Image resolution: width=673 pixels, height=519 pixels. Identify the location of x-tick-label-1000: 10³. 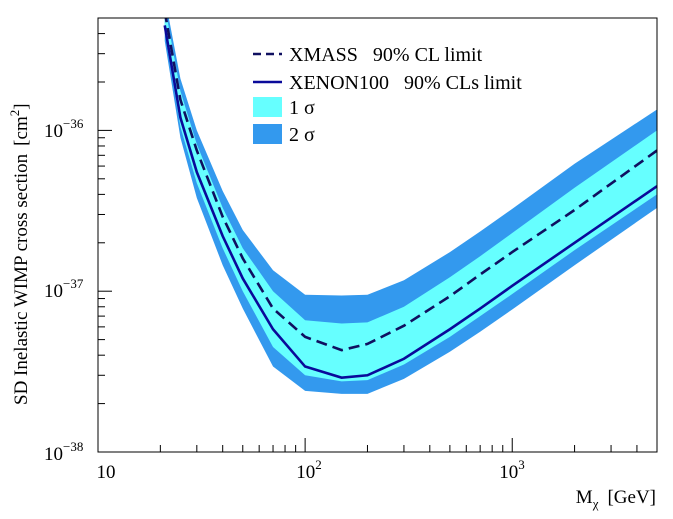
(512, 470).